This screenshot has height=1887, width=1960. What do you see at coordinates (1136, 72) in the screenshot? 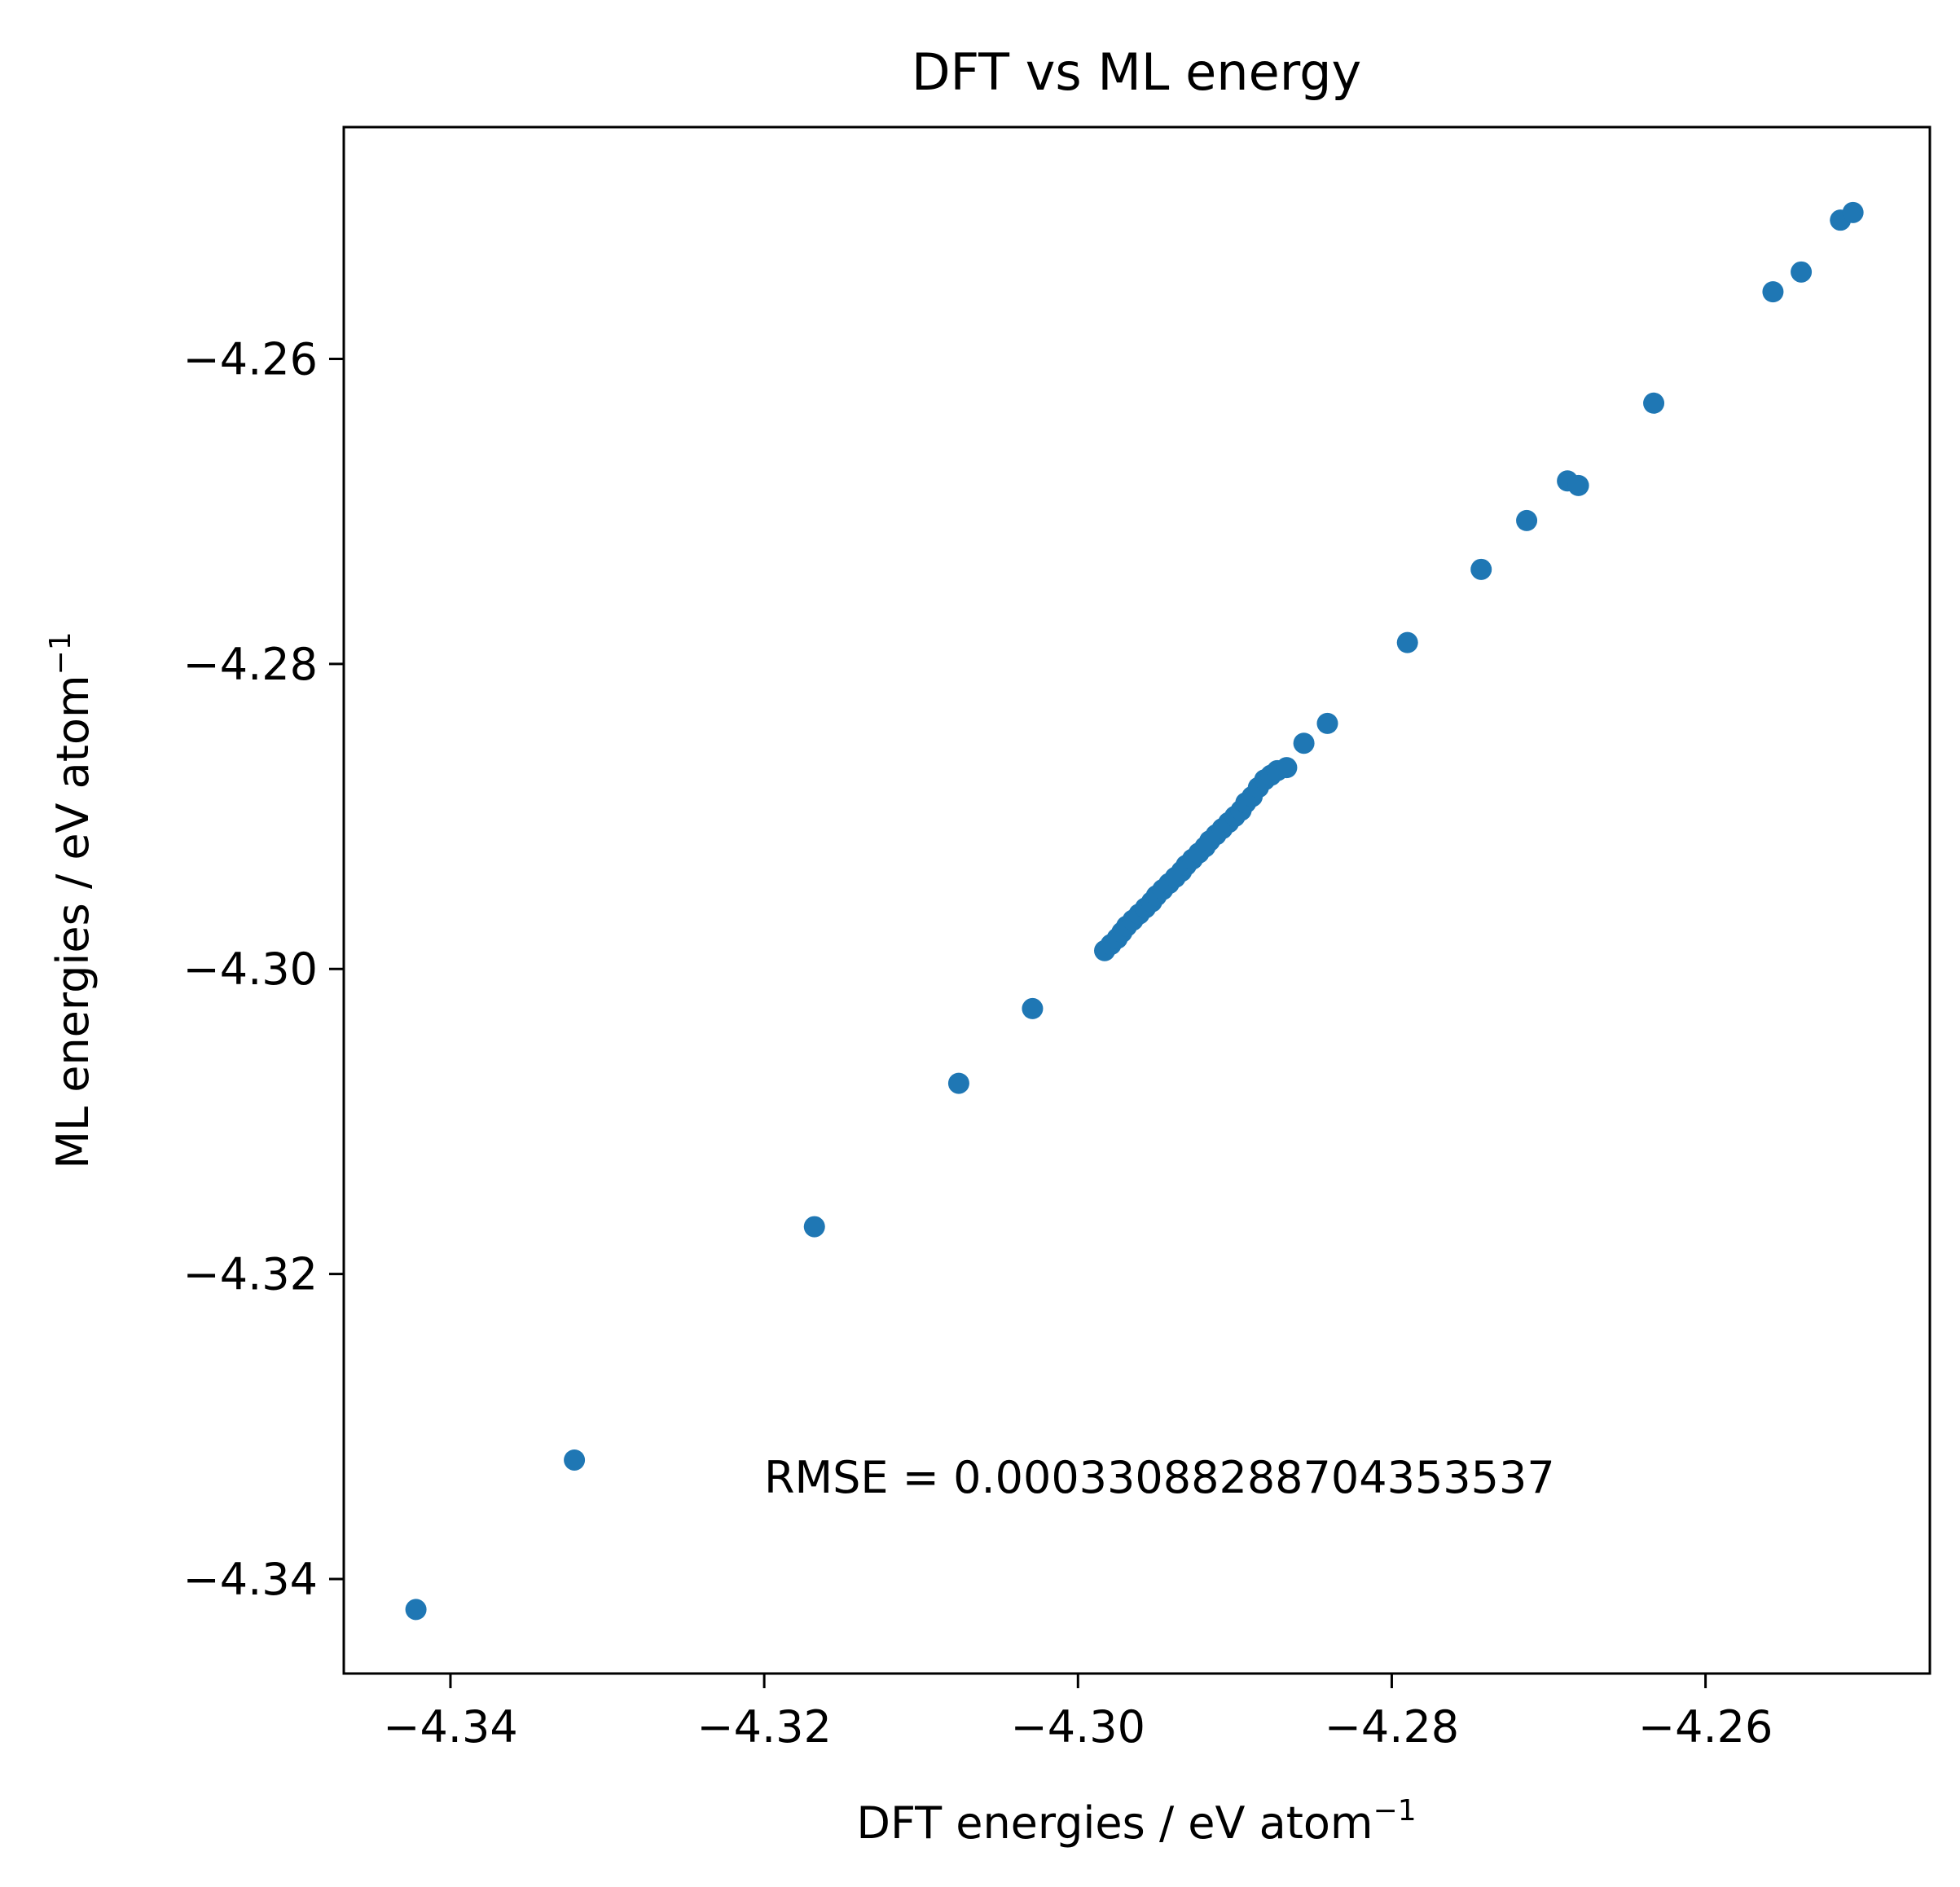
I see `chart-title: DFT vs ML energy` at bounding box center [1136, 72].